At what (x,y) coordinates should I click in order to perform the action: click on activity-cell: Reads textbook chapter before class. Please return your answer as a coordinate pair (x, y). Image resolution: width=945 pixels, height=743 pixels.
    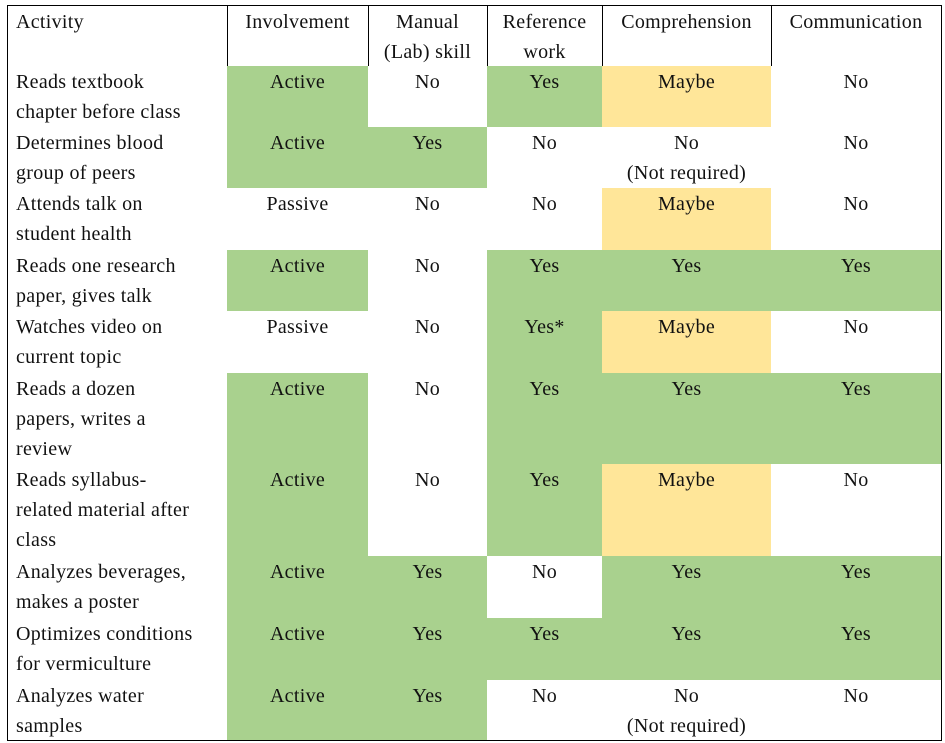
    Looking at the image, I should click on (117, 97).